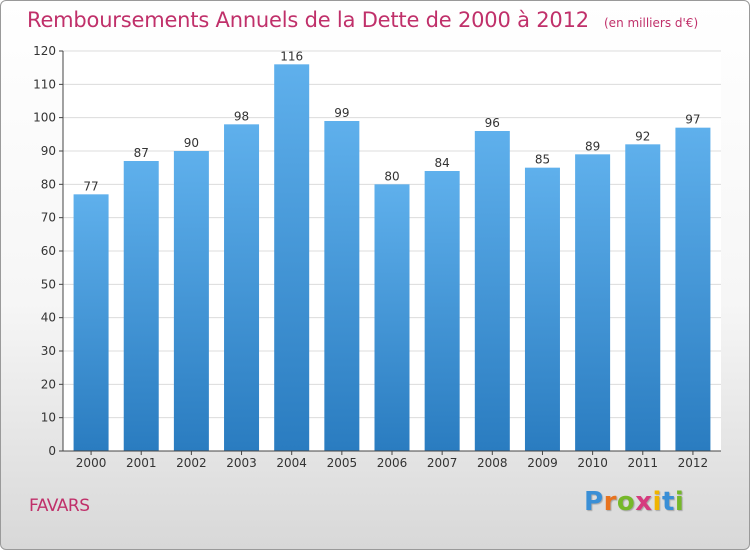  What do you see at coordinates (693, 463) in the screenshot?
I see `x-tick-label: 2012` at bounding box center [693, 463].